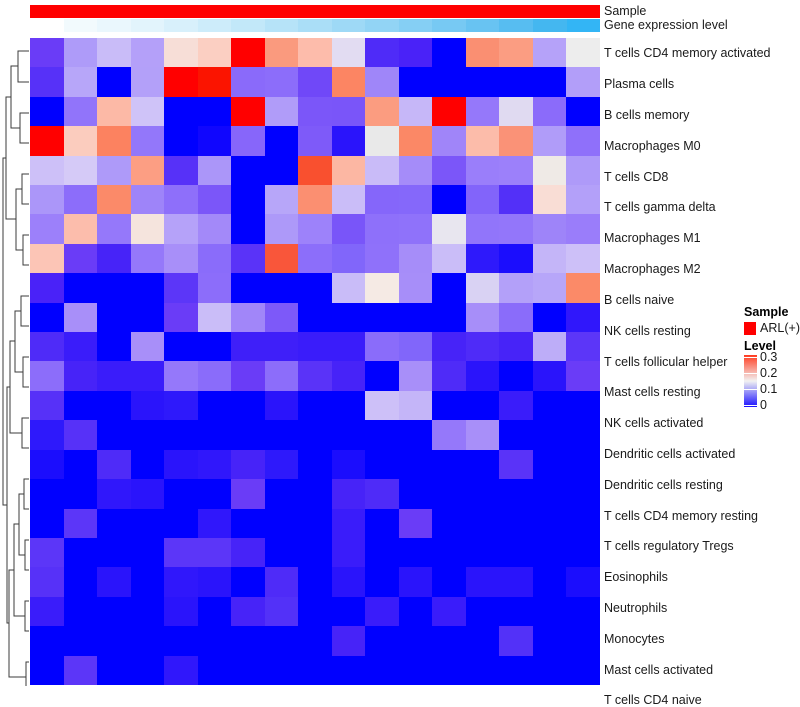  What do you see at coordinates (750, 389) in the screenshot?
I see `level-tick-mark` at bounding box center [750, 389].